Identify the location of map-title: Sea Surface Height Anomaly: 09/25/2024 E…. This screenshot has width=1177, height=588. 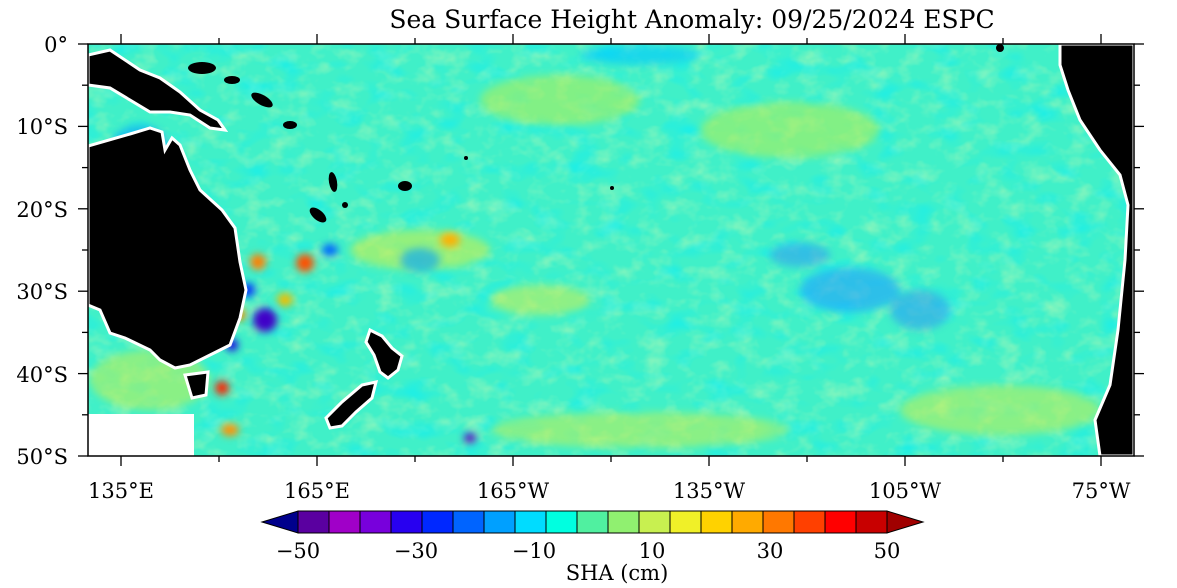
(691, 19).